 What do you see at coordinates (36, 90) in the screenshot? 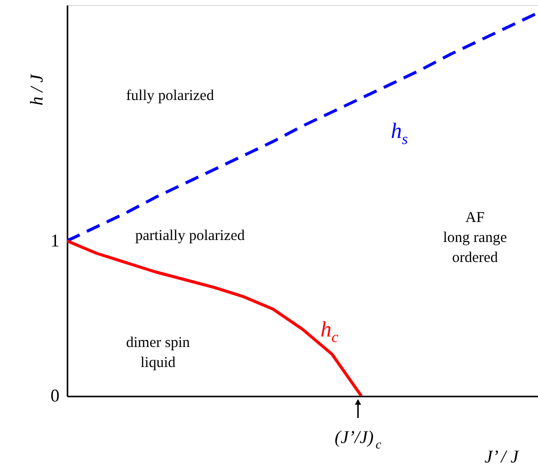
I see `y-axis-title: h / J` at bounding box center [36, 90].